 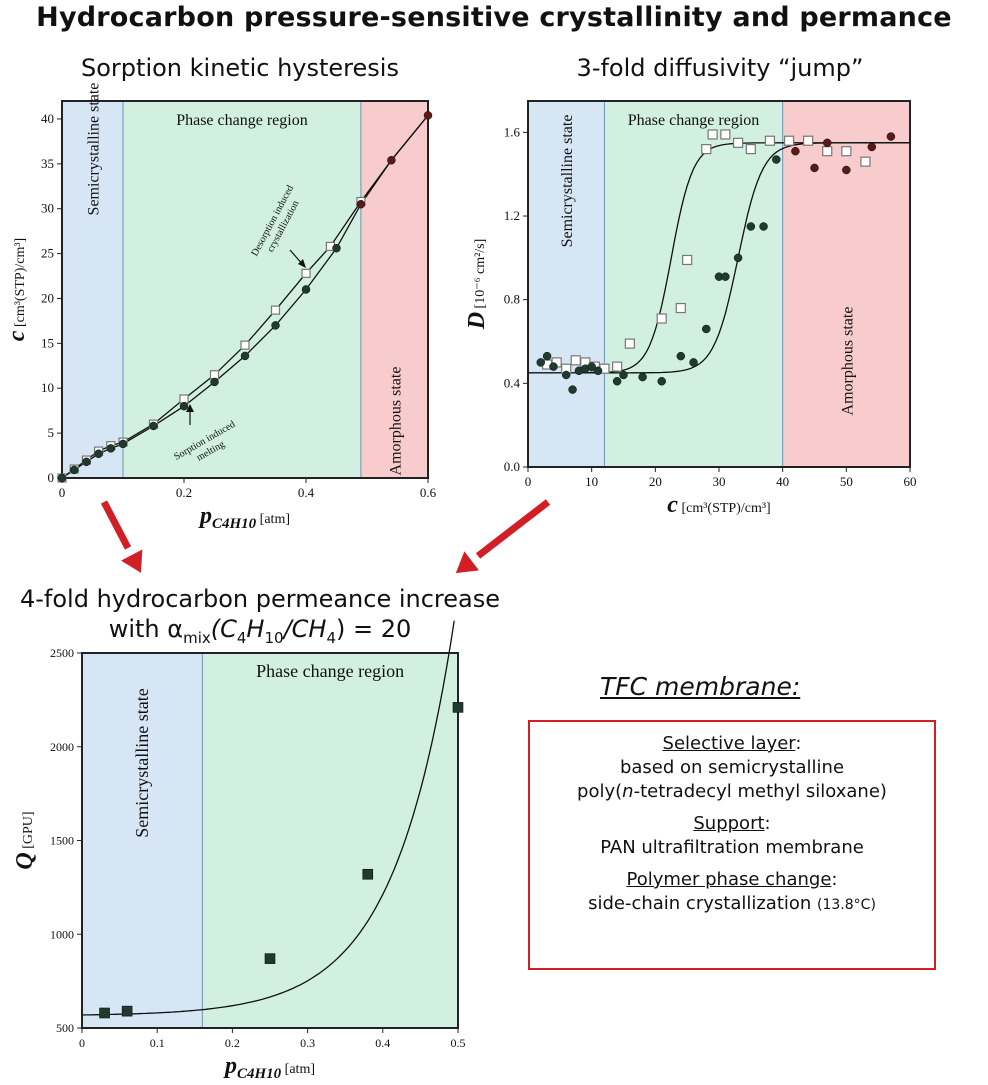 What do you see at coordinates (729, 823) in the screenshot?
I see `support-label: Support` at bounding box center [729, 823].